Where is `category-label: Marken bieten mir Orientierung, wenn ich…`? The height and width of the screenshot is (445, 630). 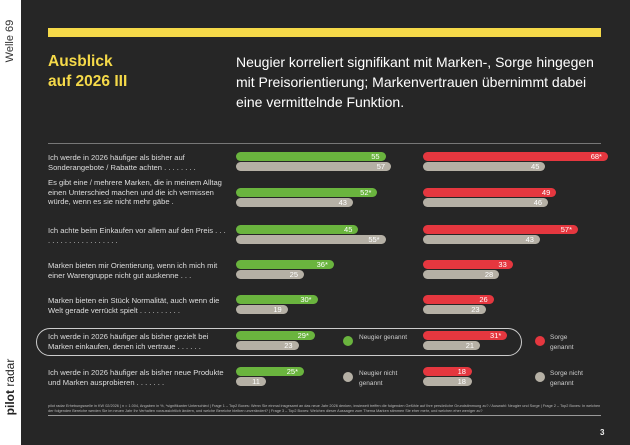 category-label: Marken bieten mir Orientierung, wenn ich… is located at coordinates (133, 270).